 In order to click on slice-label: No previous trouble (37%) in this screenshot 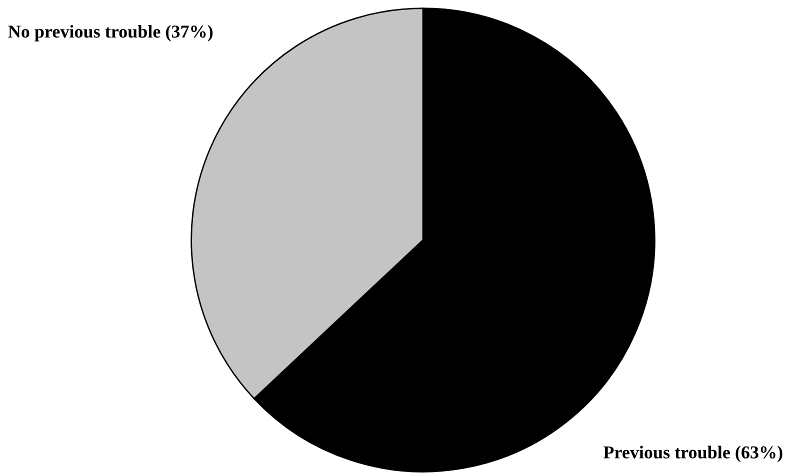, I will do `click(110, 33)`.